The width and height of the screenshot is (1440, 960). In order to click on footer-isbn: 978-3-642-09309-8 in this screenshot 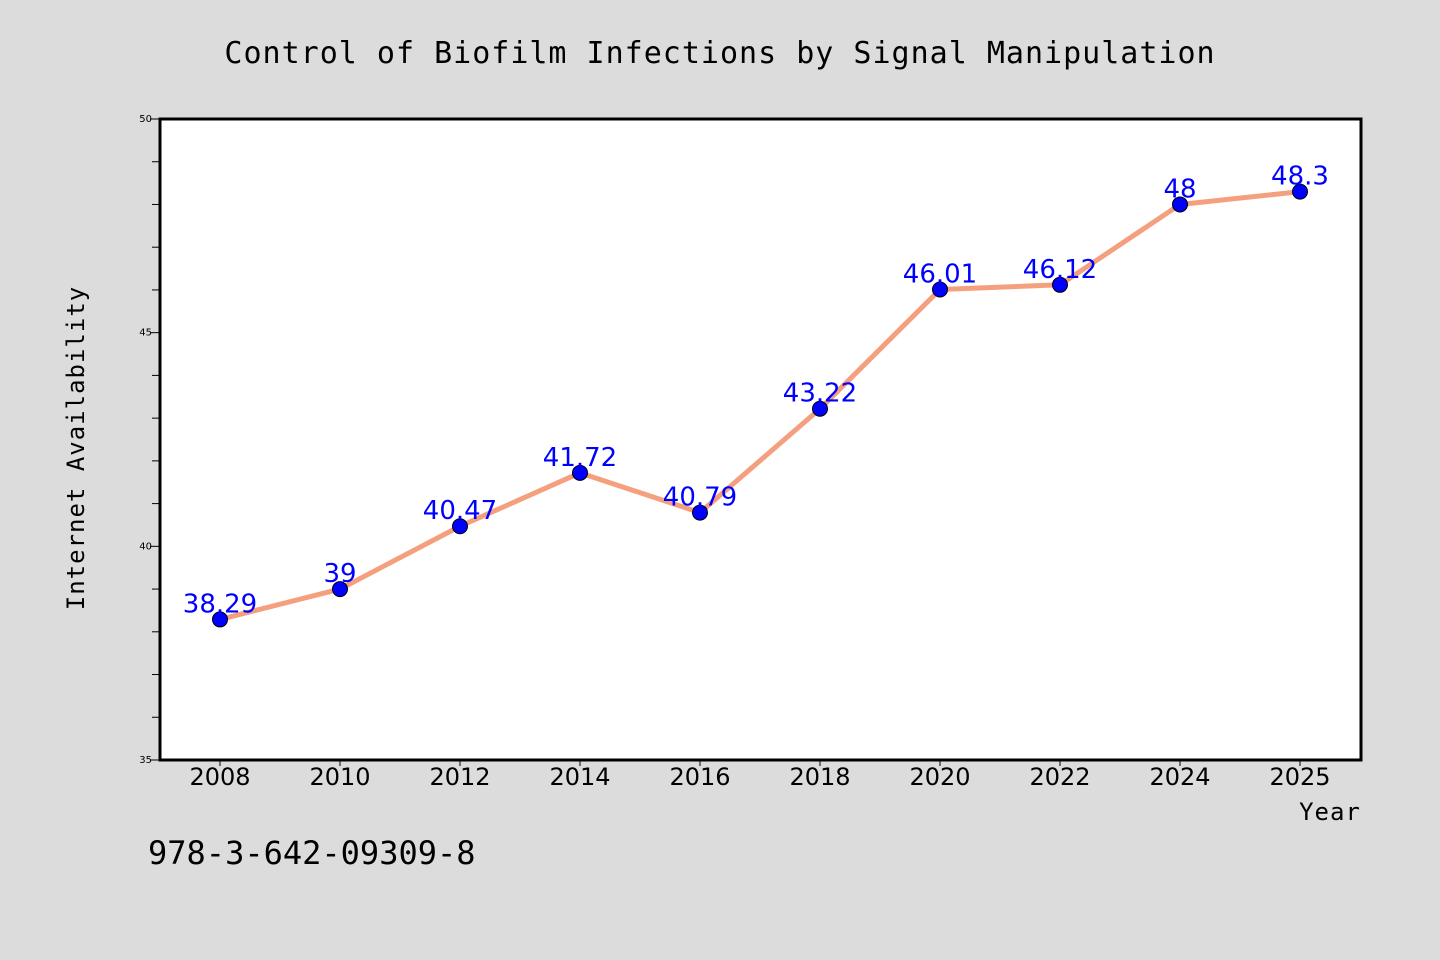, I will do `click(312, 853)`.